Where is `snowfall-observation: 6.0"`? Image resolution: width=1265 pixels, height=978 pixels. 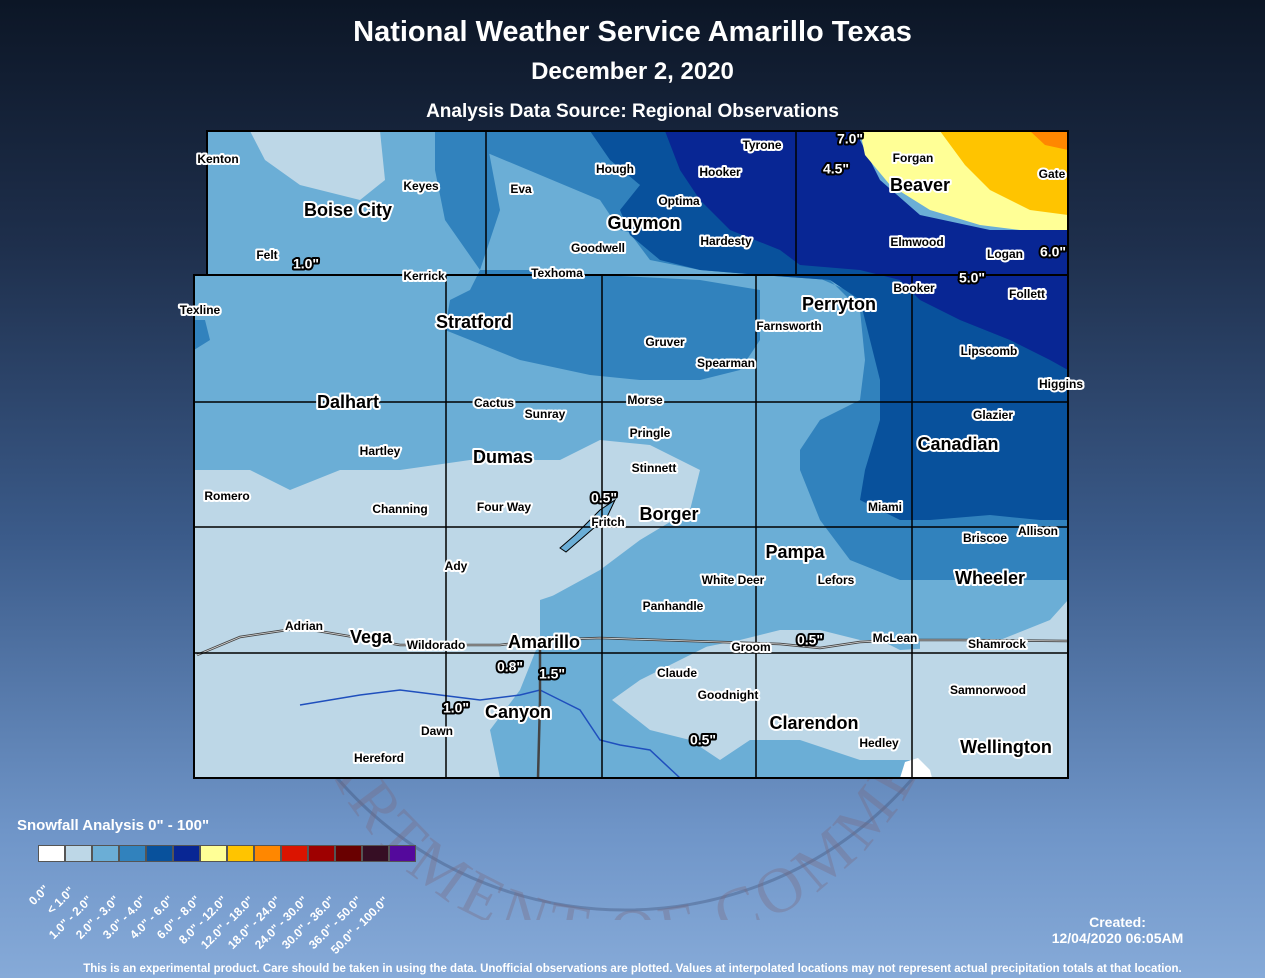 snowfall-observation: 6.0" is located at coordinates (1053, 252).